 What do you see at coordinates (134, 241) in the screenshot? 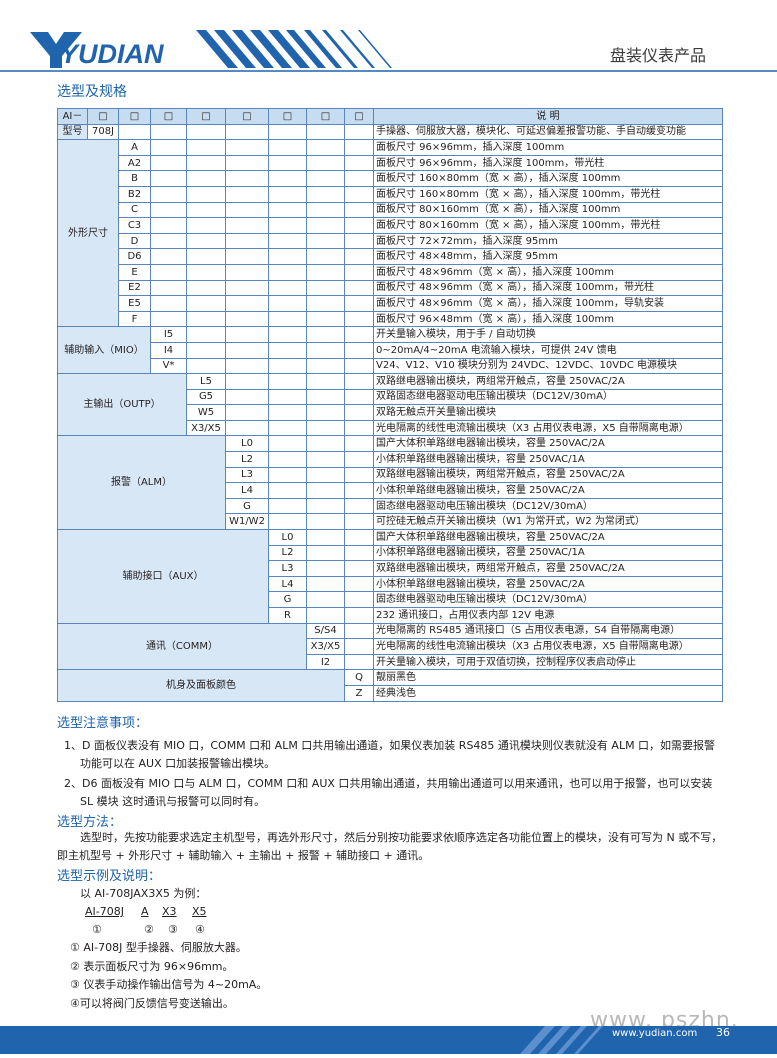
I see `option-code: D` at bounding box center [134, 241].